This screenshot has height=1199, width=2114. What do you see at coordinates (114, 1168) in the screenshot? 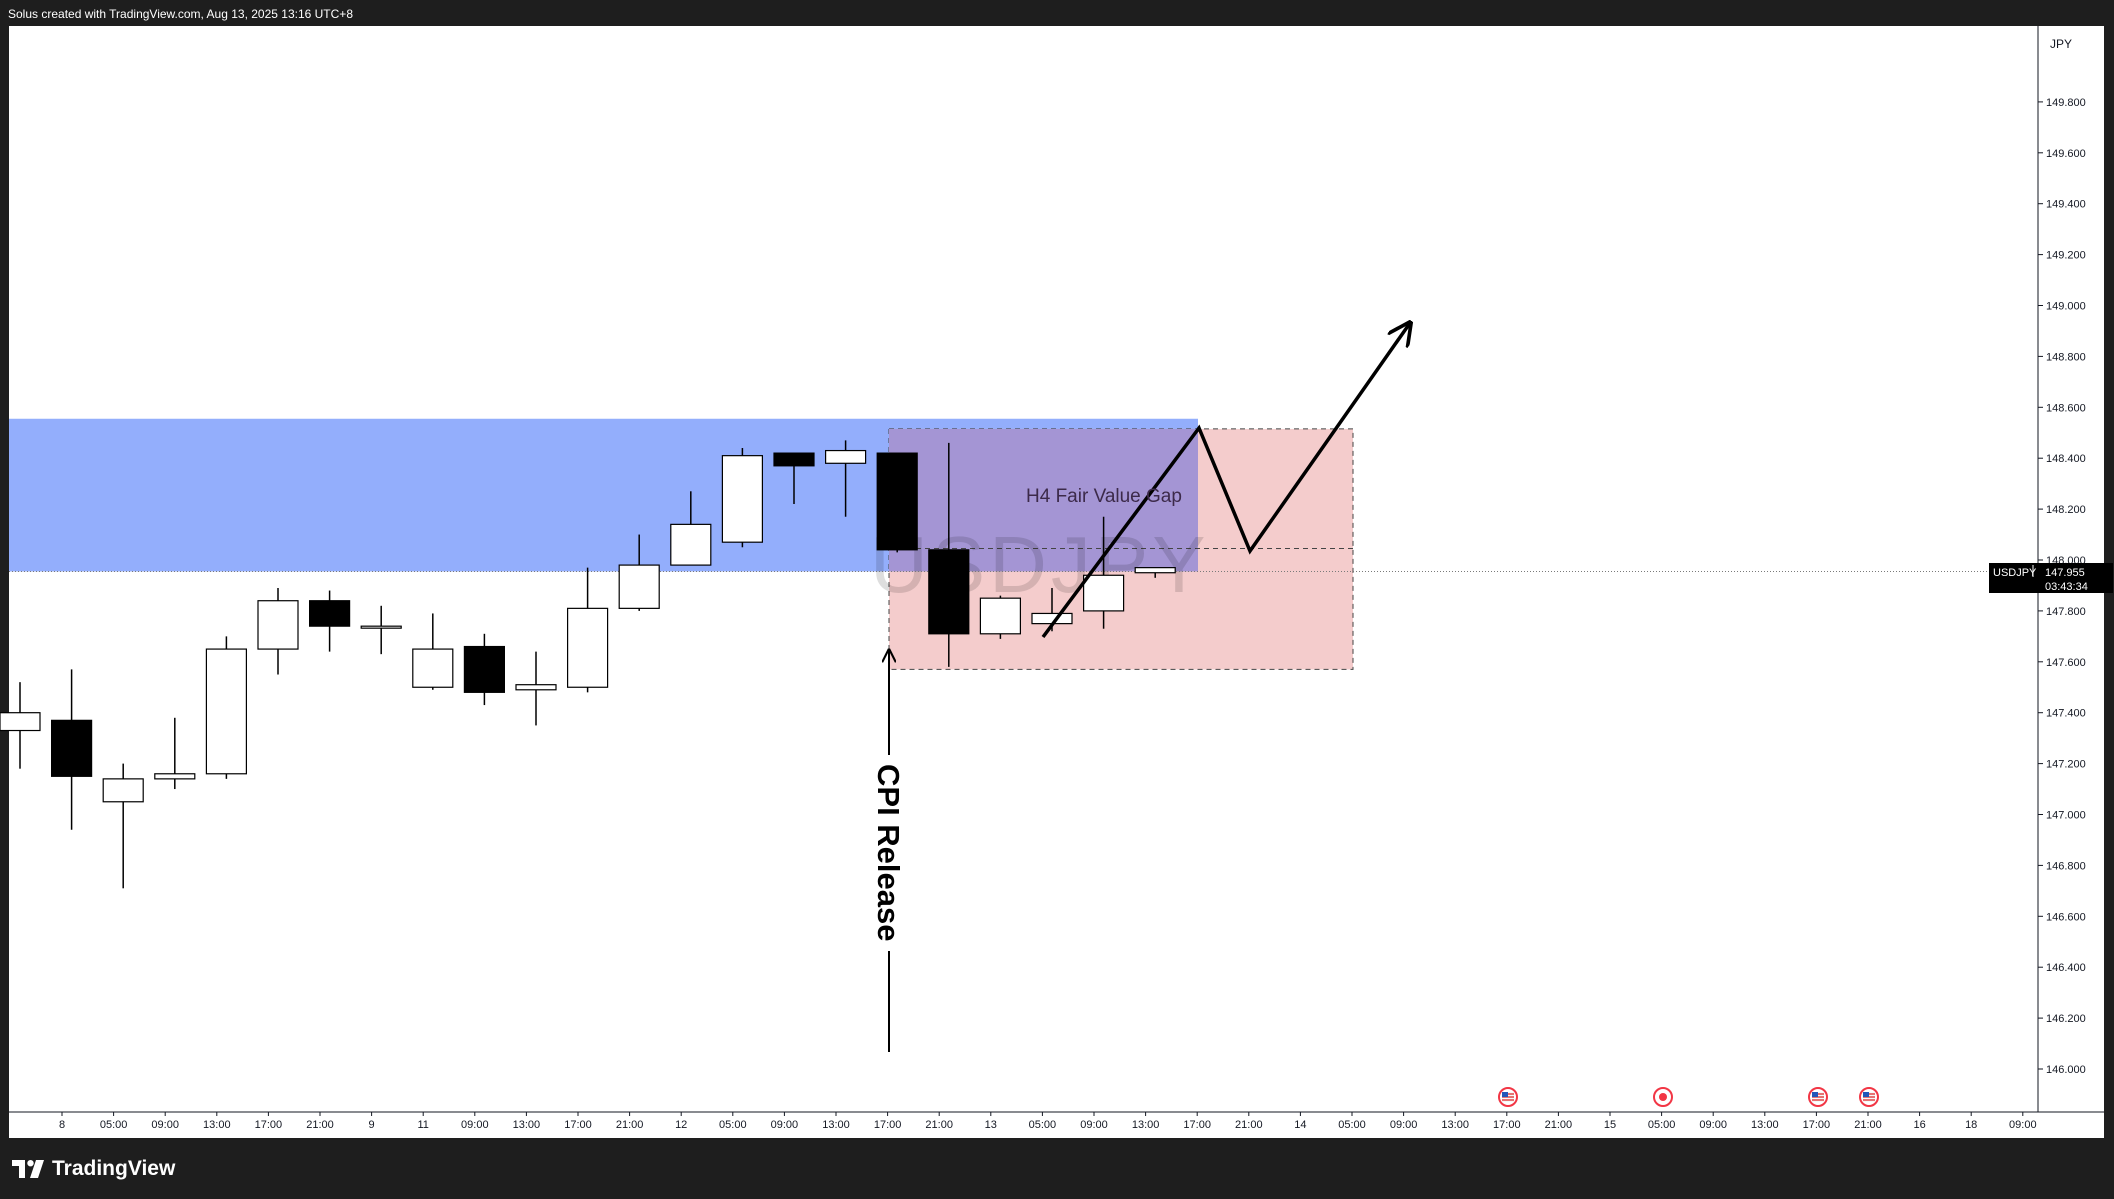
I see `logo-text: TradingView` at bounding box center [114, 1168].